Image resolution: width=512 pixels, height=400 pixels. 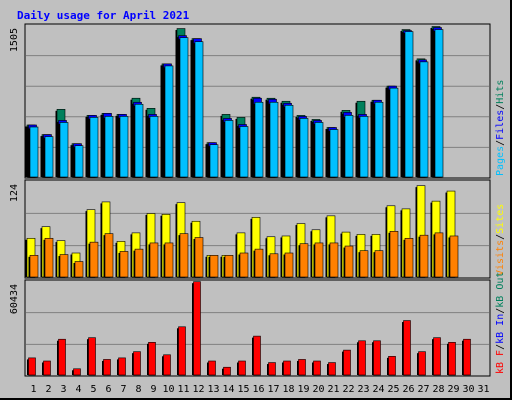 What do you see at coordinates (103, 15) in the screenshot?
I see `chart-title: Daily usage for April 2021` at bounding box center [103, 15].